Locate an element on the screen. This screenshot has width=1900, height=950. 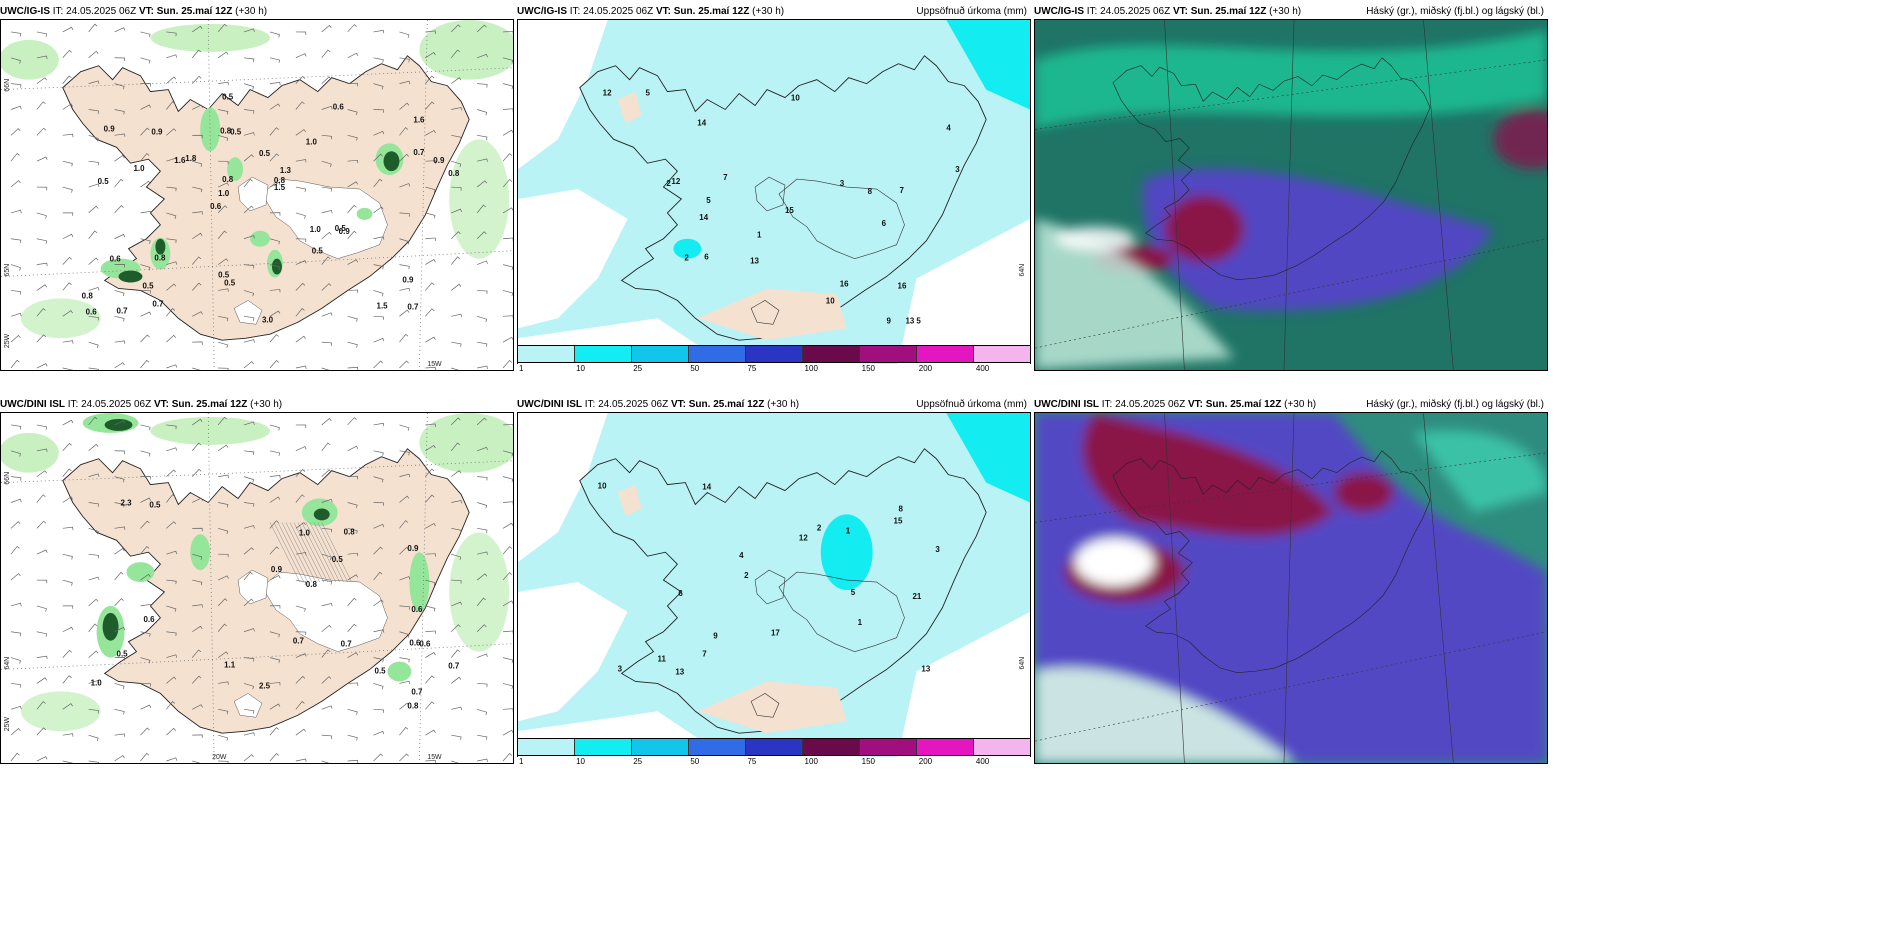
precip-value: 4 is located at coordinates (741, 555).